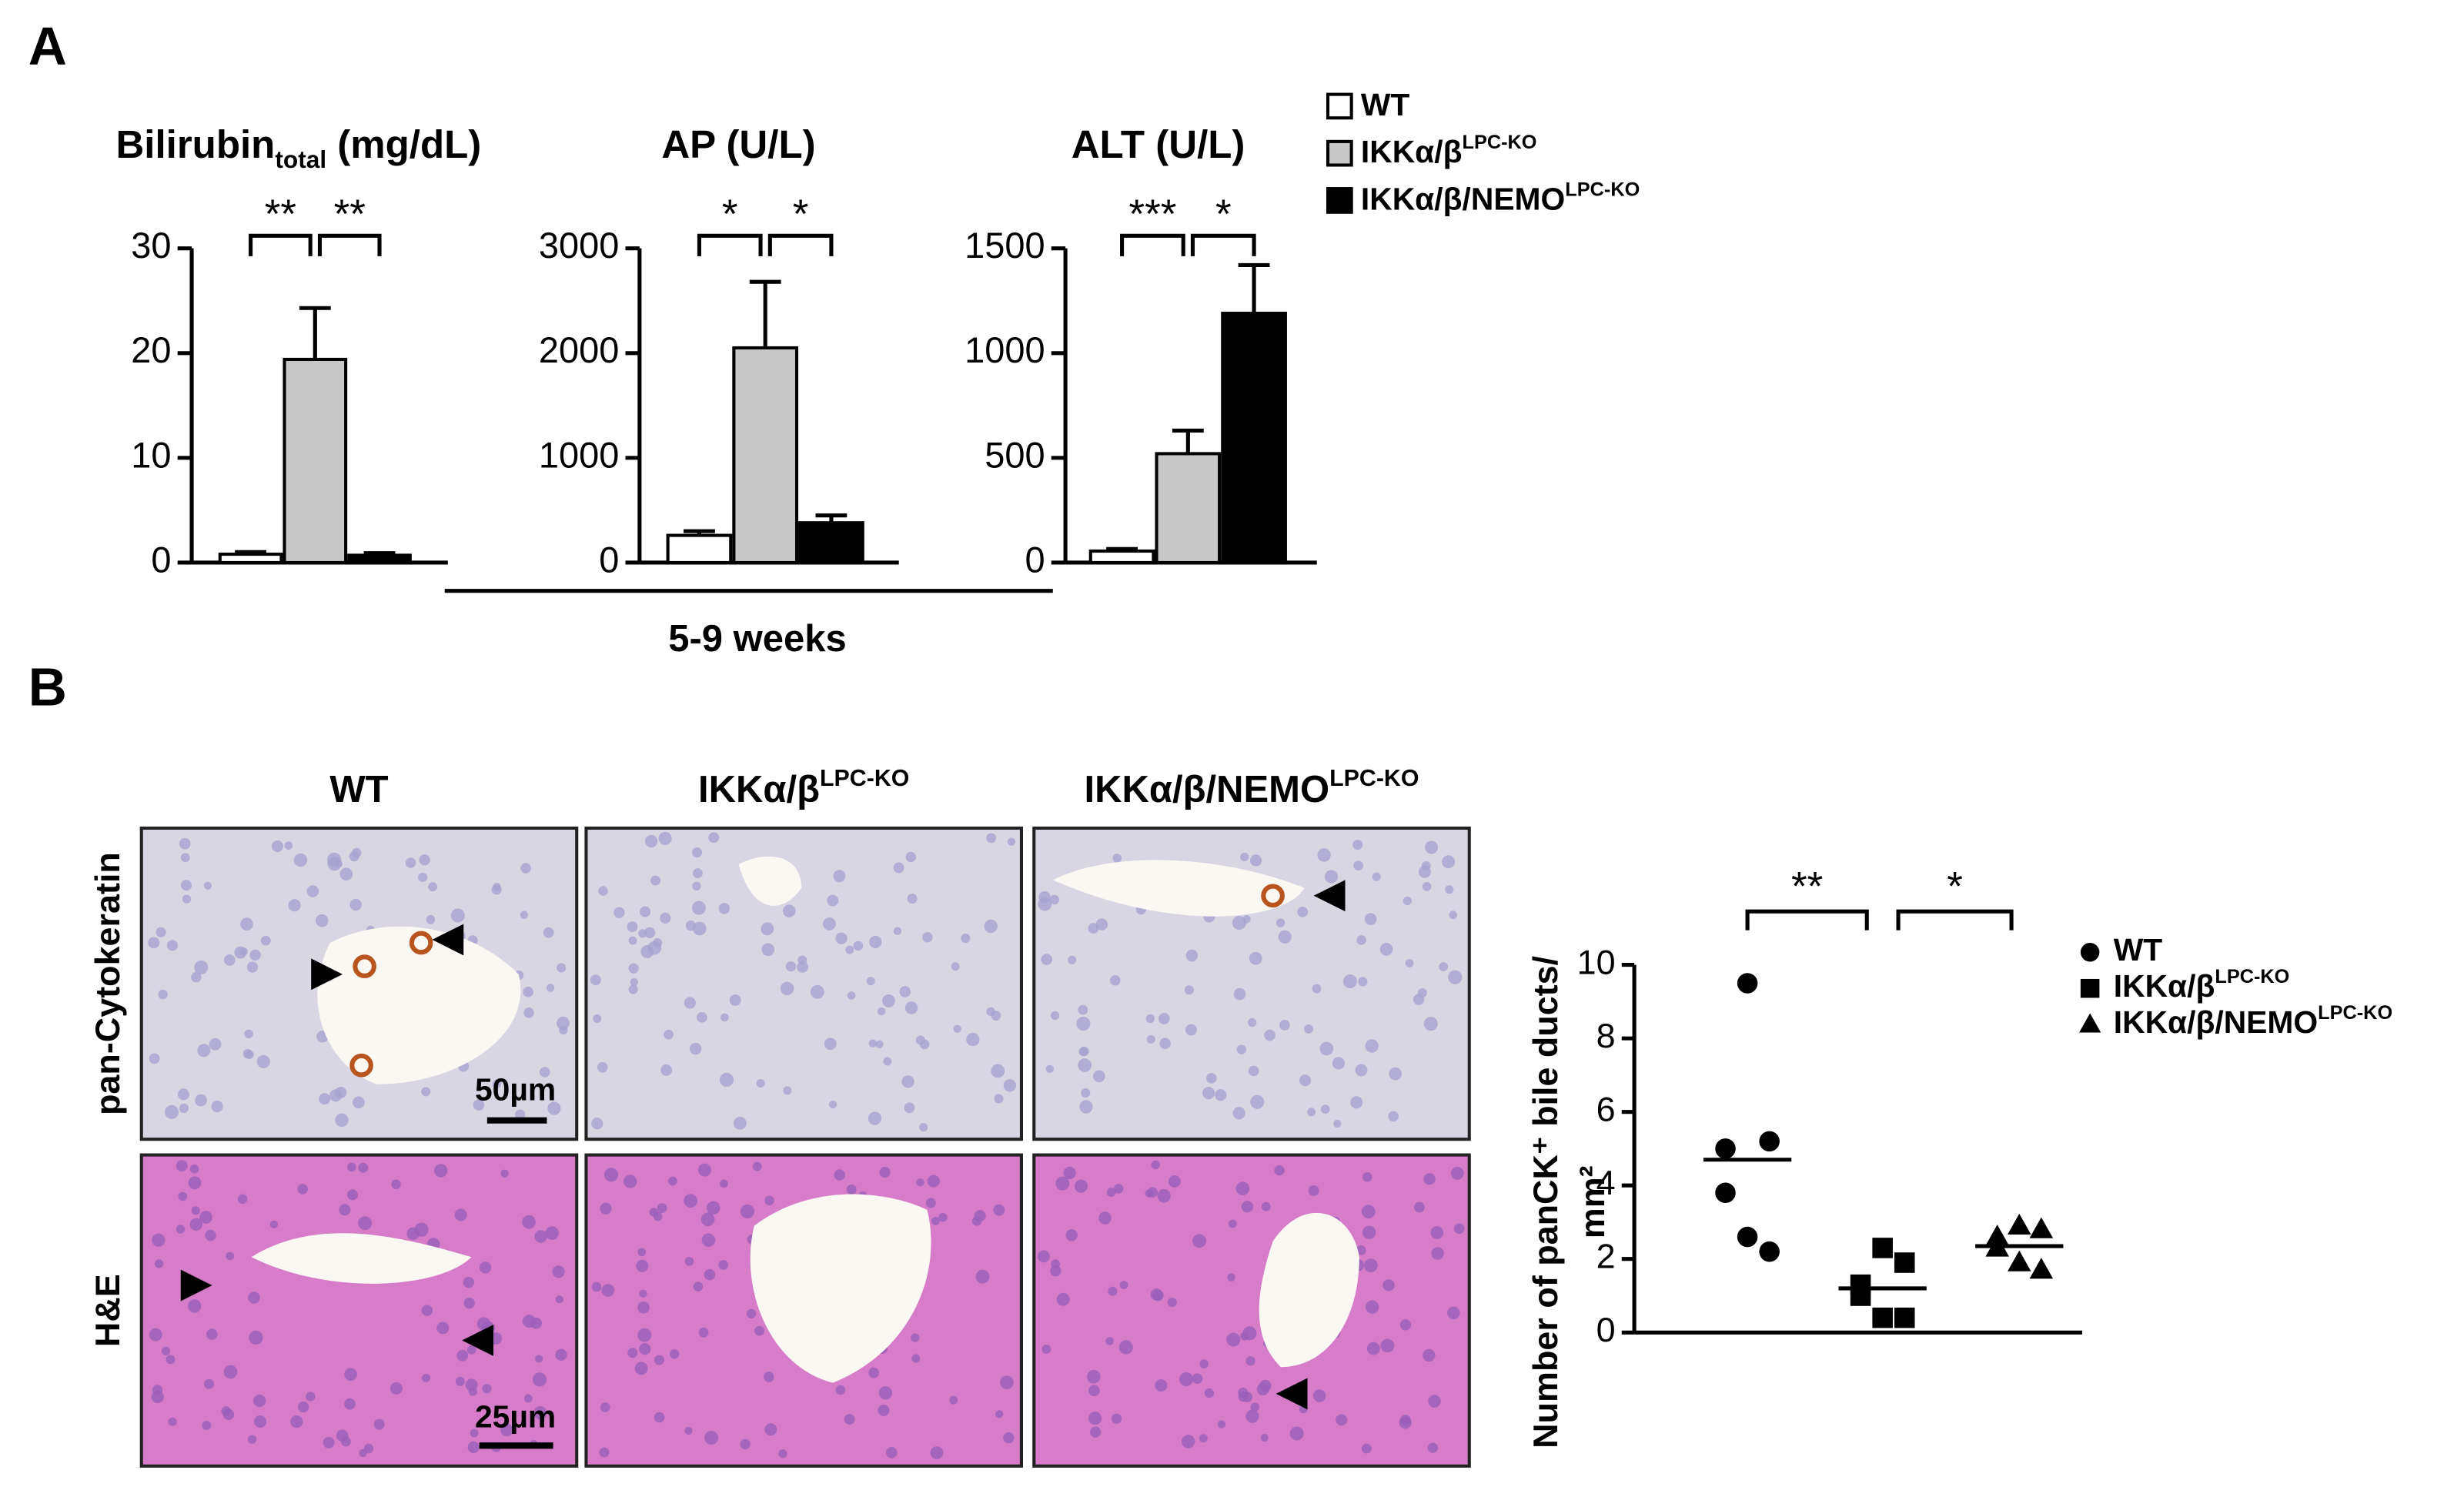  What do you see at coordinates (300, 159) in the screenshot?
I see `chart-title-part: total` at bounding box center [300, 159].